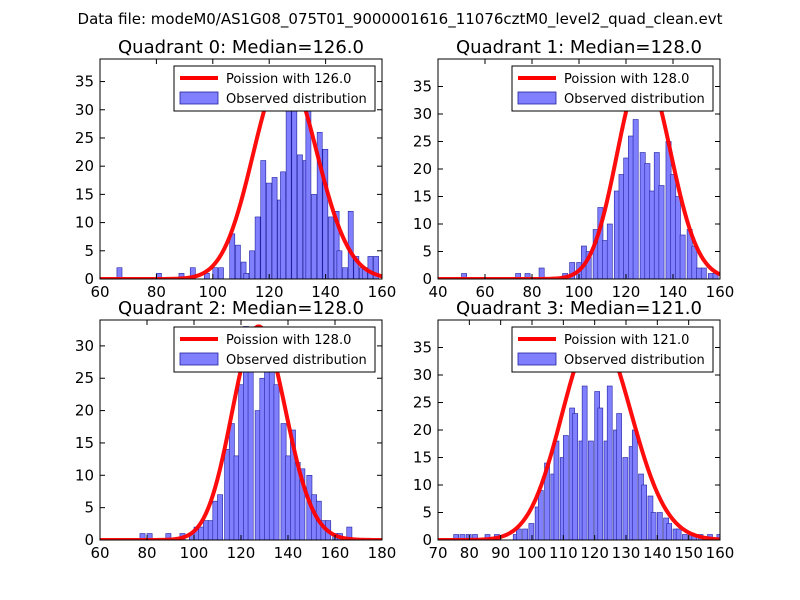  I want to click on x-tick-label: 90, so click(500, 553).